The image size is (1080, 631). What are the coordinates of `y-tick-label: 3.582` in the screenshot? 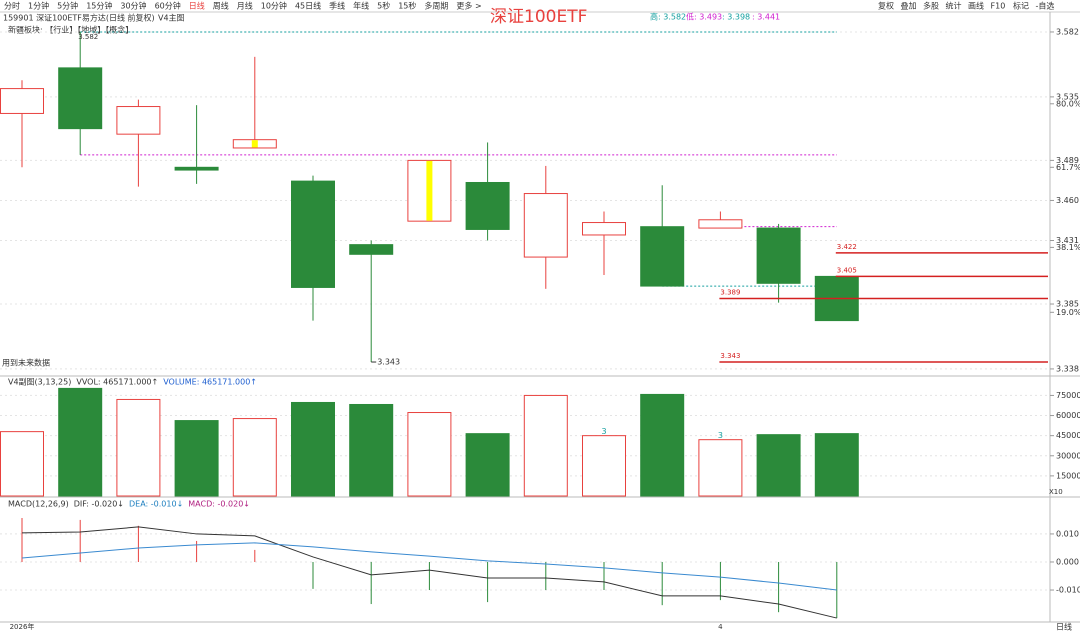 It's located at (1067, 31).